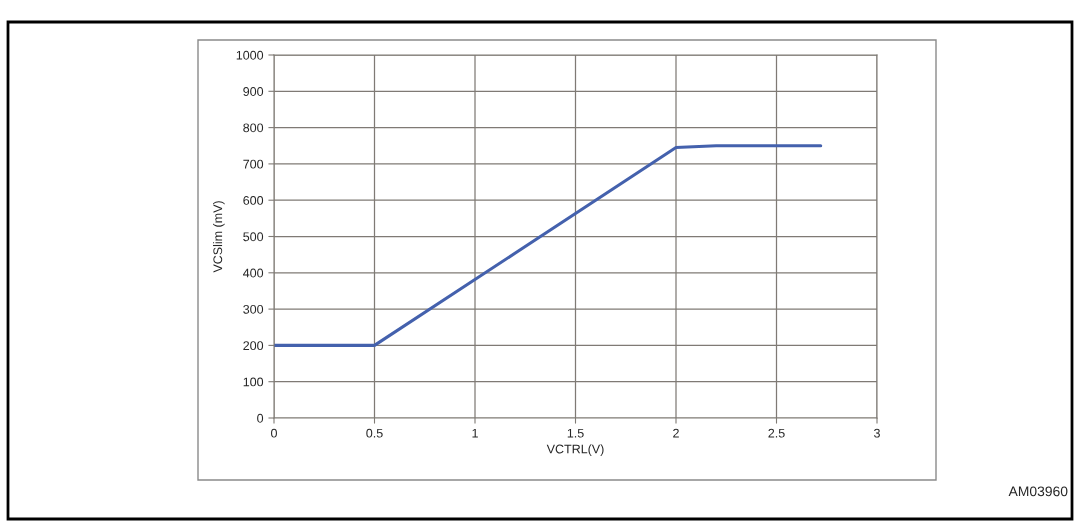 This screenshot has width=1076, height=521. I want to click on x-tick-label: 1, so click(475, 433).